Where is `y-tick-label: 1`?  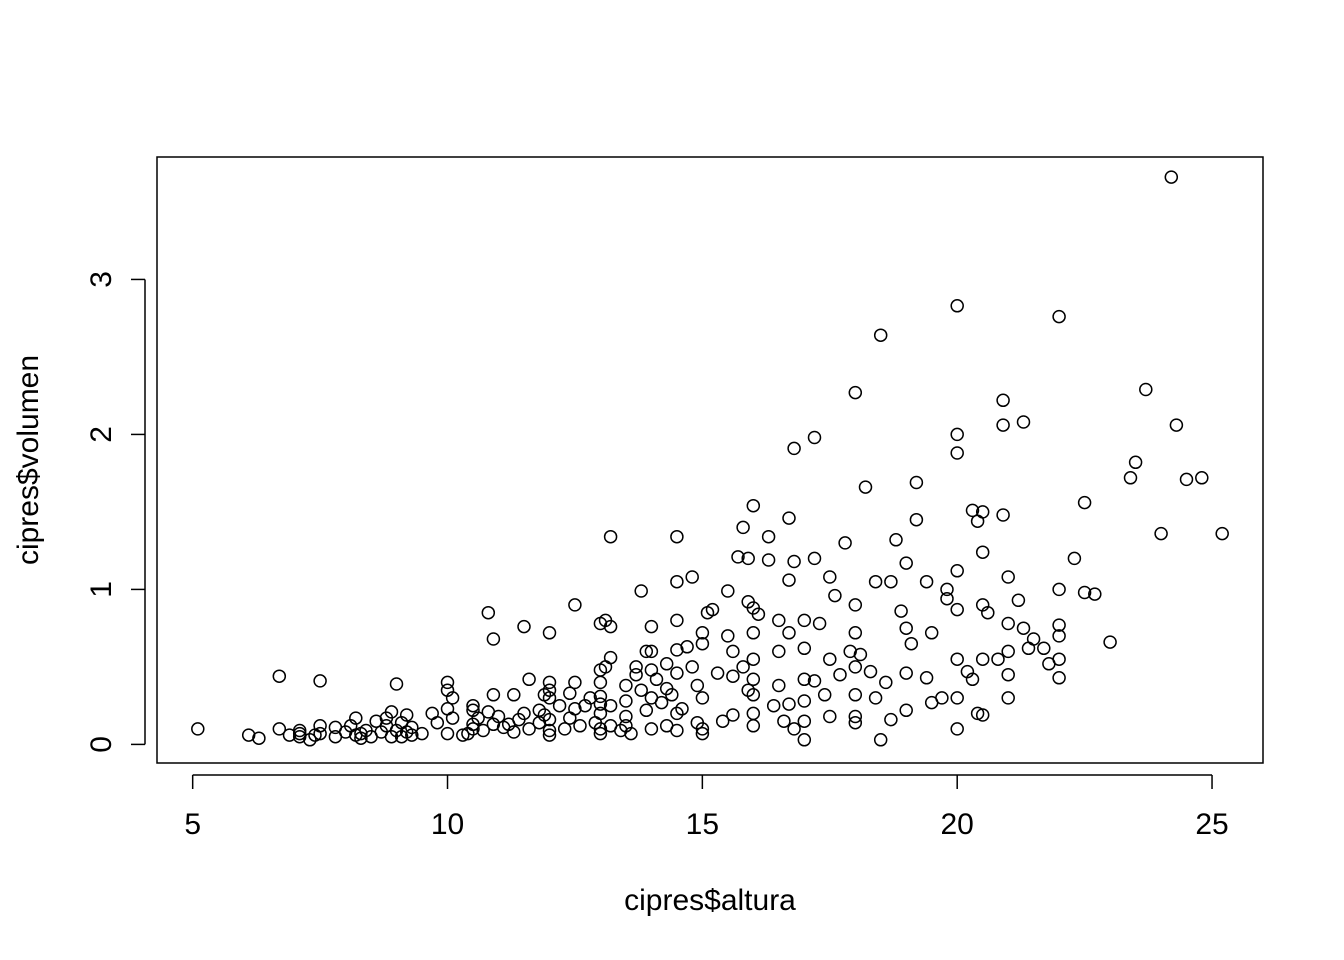
y-tick-label: 1 is located at coordinates (101, 589).